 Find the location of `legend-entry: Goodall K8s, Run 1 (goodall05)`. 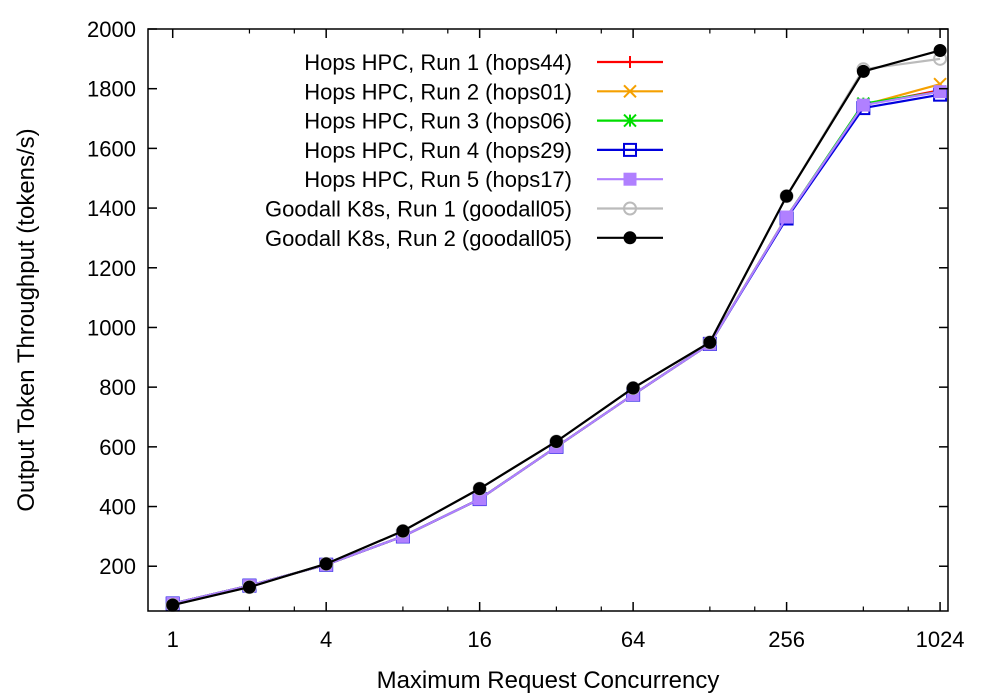

legend-entry: Goodall K8s, Run 1 (goodall05) is located at coordinates (464, 209).